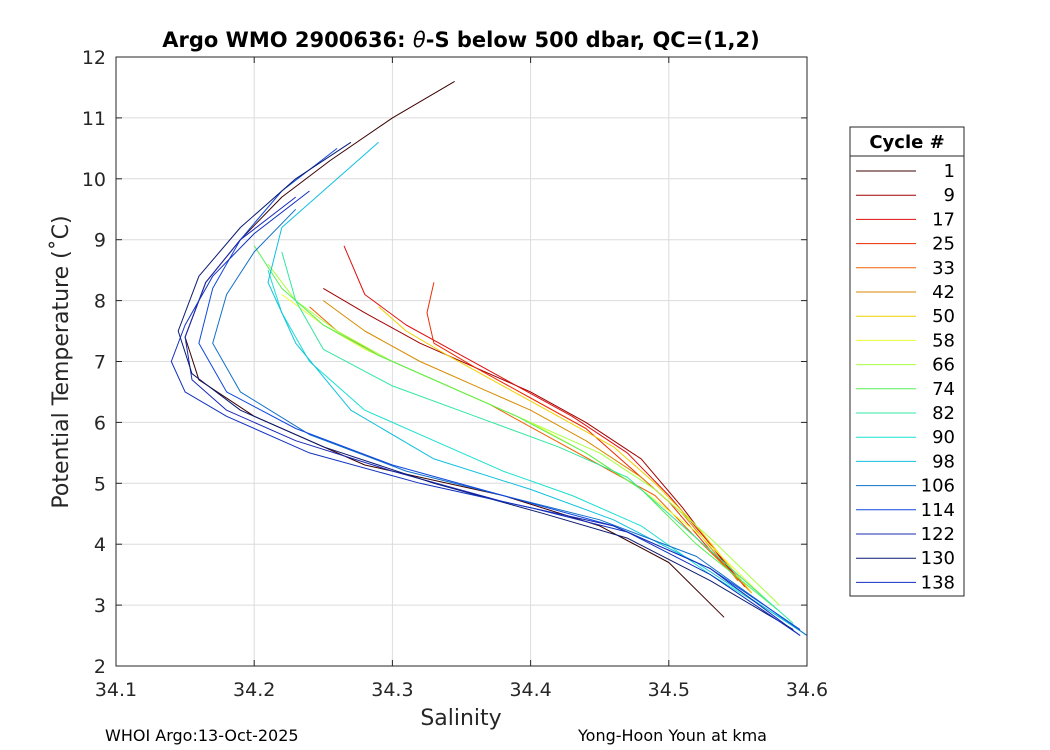 This screenshot has height=750, width=1050. I want to click on legend-label-cycle-25: 25, so click(943, 244).